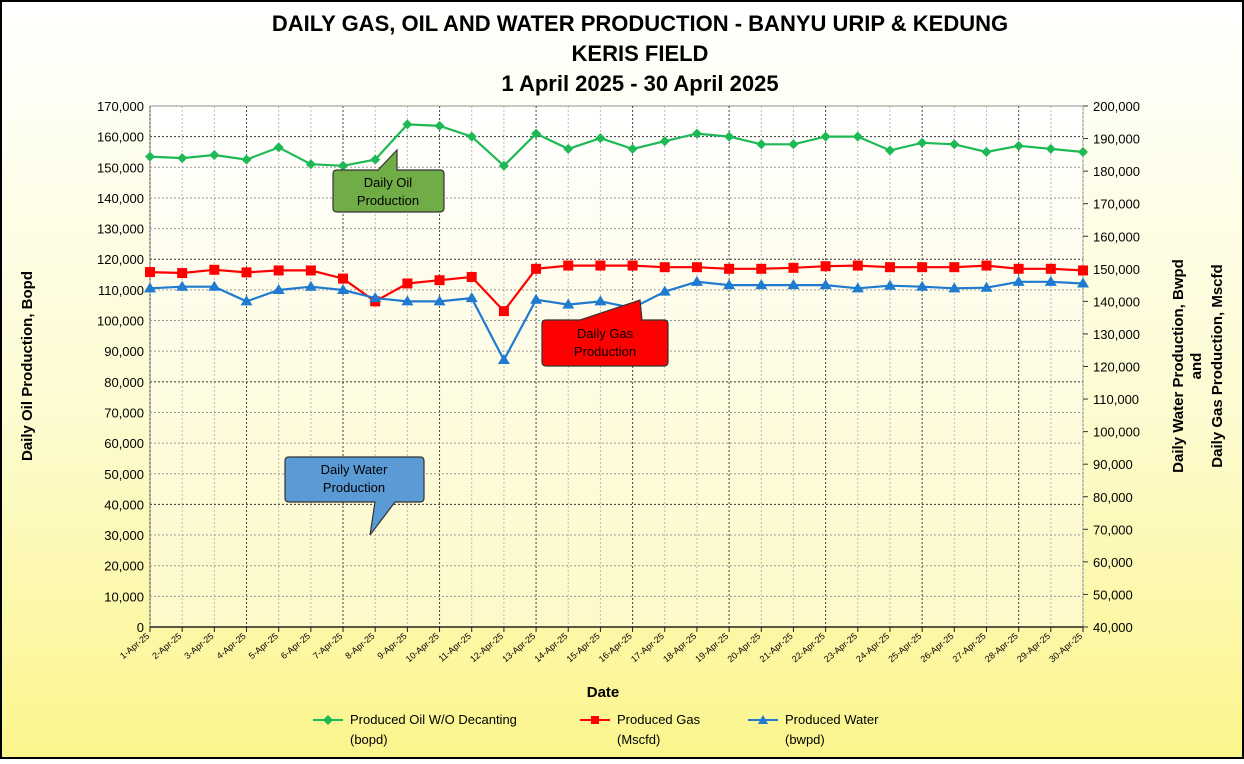 This screenshot has width=1244, height=764. Describe the element at coordinates (124, 474) in the screenshot. I see `left-tick-label: 50,000` at that location.